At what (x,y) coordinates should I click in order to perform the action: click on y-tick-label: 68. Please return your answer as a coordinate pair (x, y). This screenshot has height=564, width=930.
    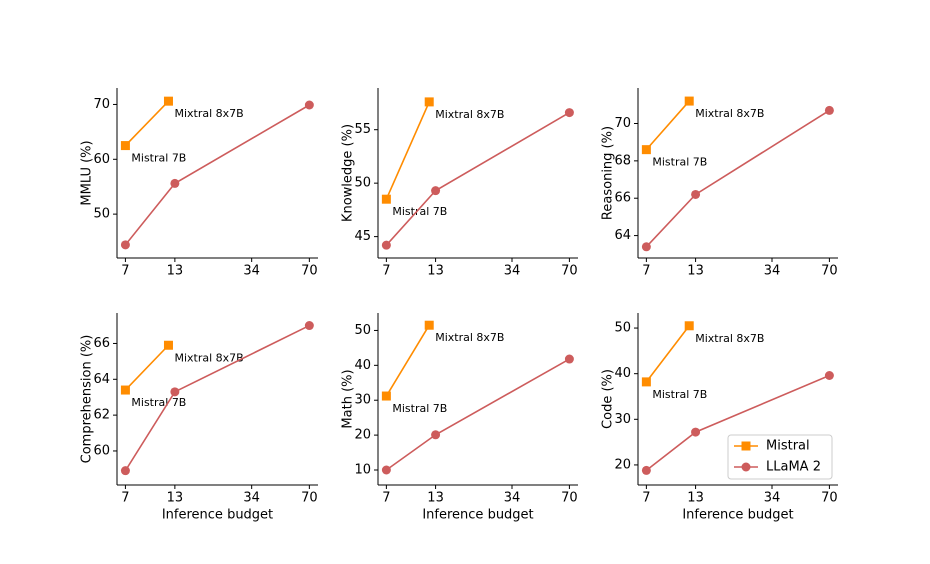
    Looking at the image, I should click on (622, 160).